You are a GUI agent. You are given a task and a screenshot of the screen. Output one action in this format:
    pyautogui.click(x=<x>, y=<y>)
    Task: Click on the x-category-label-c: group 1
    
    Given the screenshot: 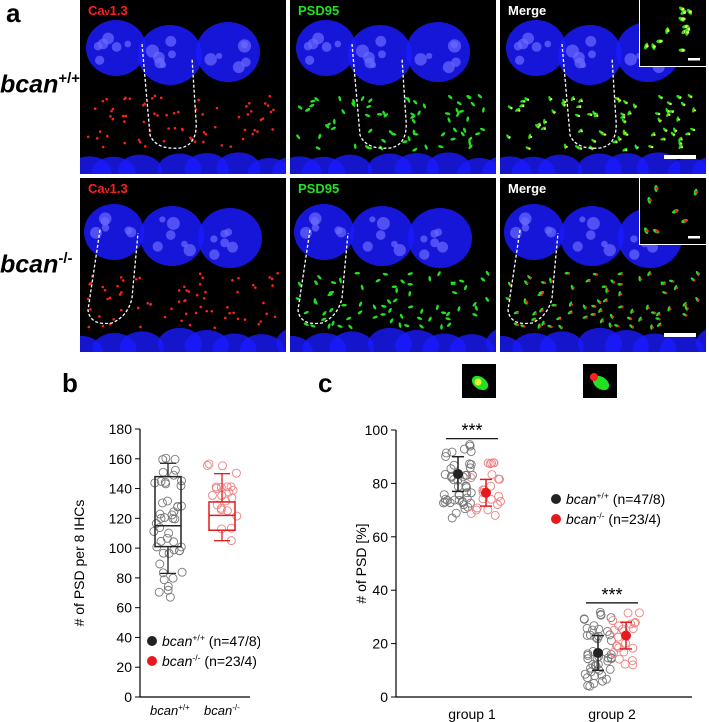 What is the action you would take?
    pyautogui.click(x=472, y=714)
    